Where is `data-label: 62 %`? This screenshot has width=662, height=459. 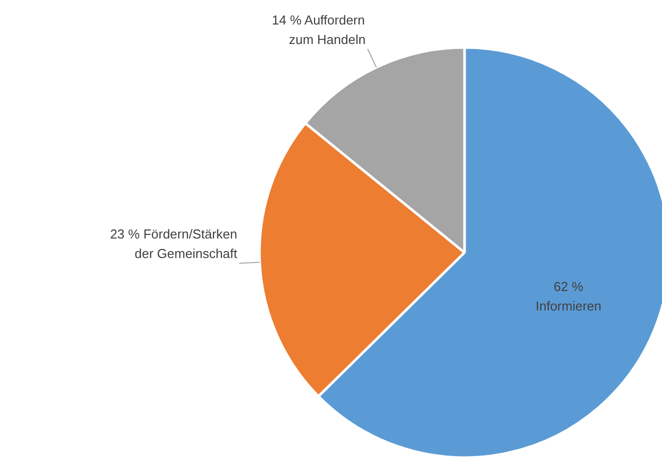
data-label: 62 % is located at coordinates (569, 286).